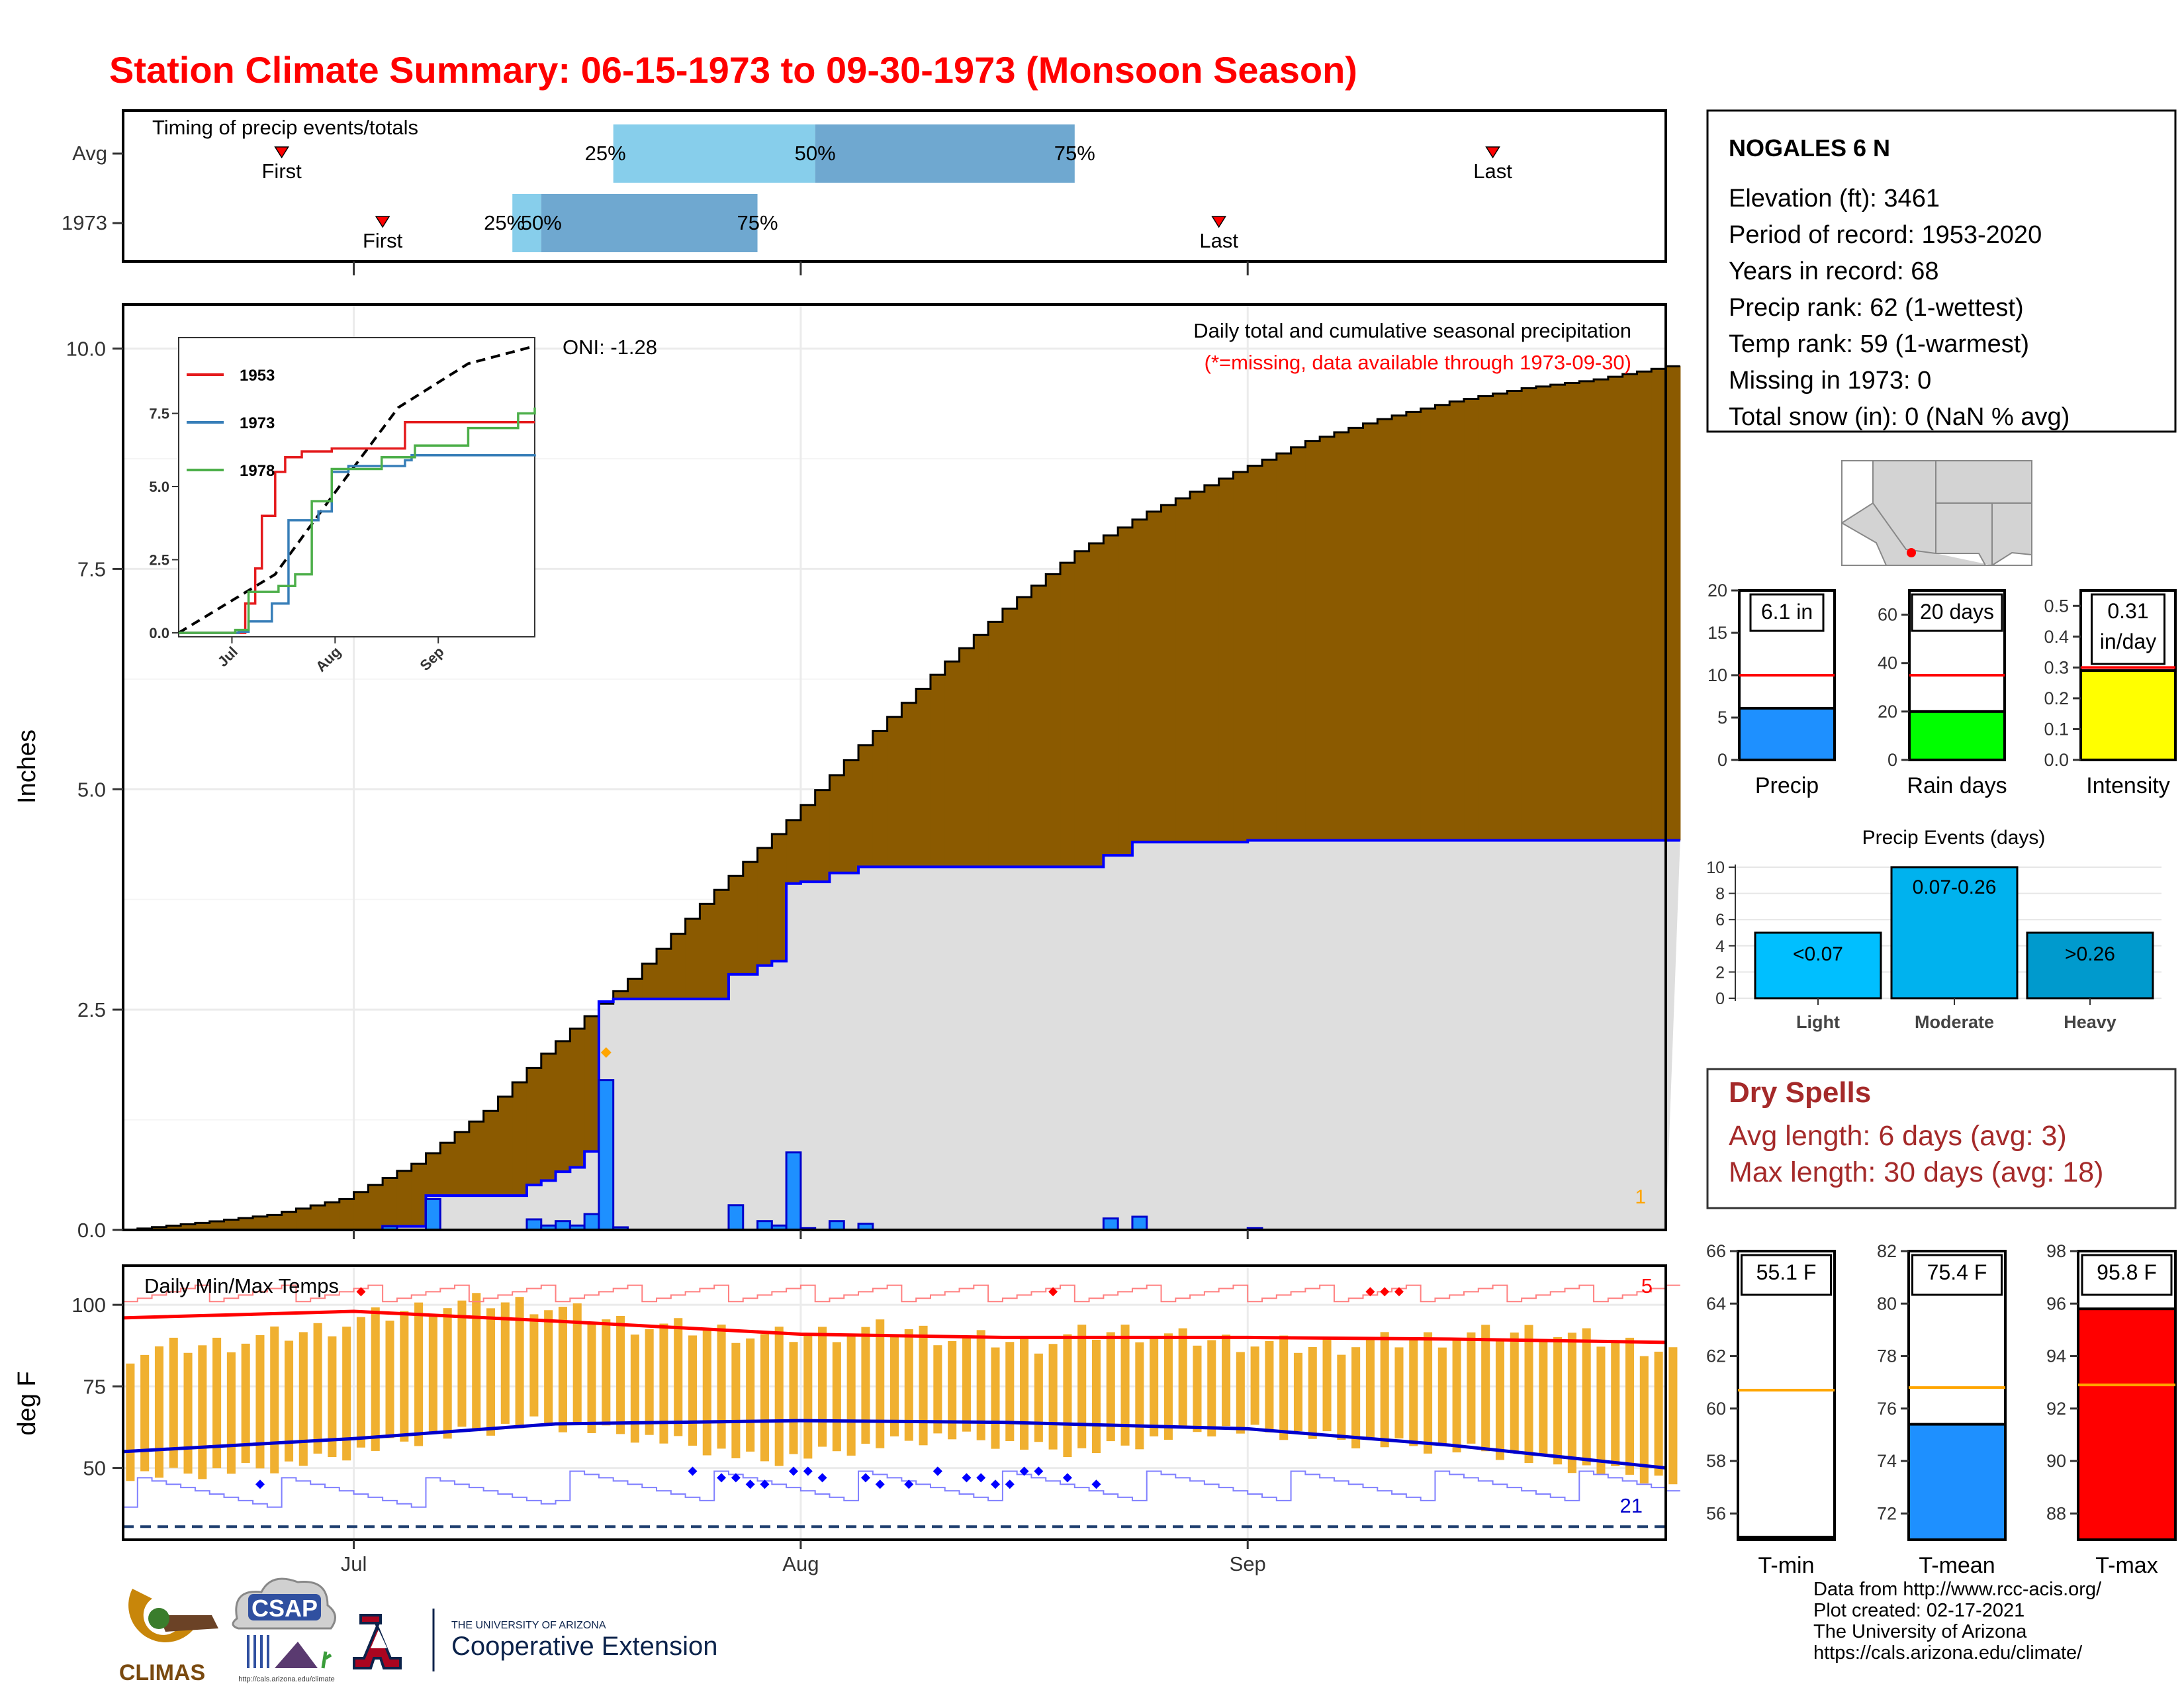 This screenshot has height=1688, width=2184. What do you see at coordinates (1641, 1197) in the screenshot?
I see `precip-corner-count: 1` at bounding box center [1641, 1197].